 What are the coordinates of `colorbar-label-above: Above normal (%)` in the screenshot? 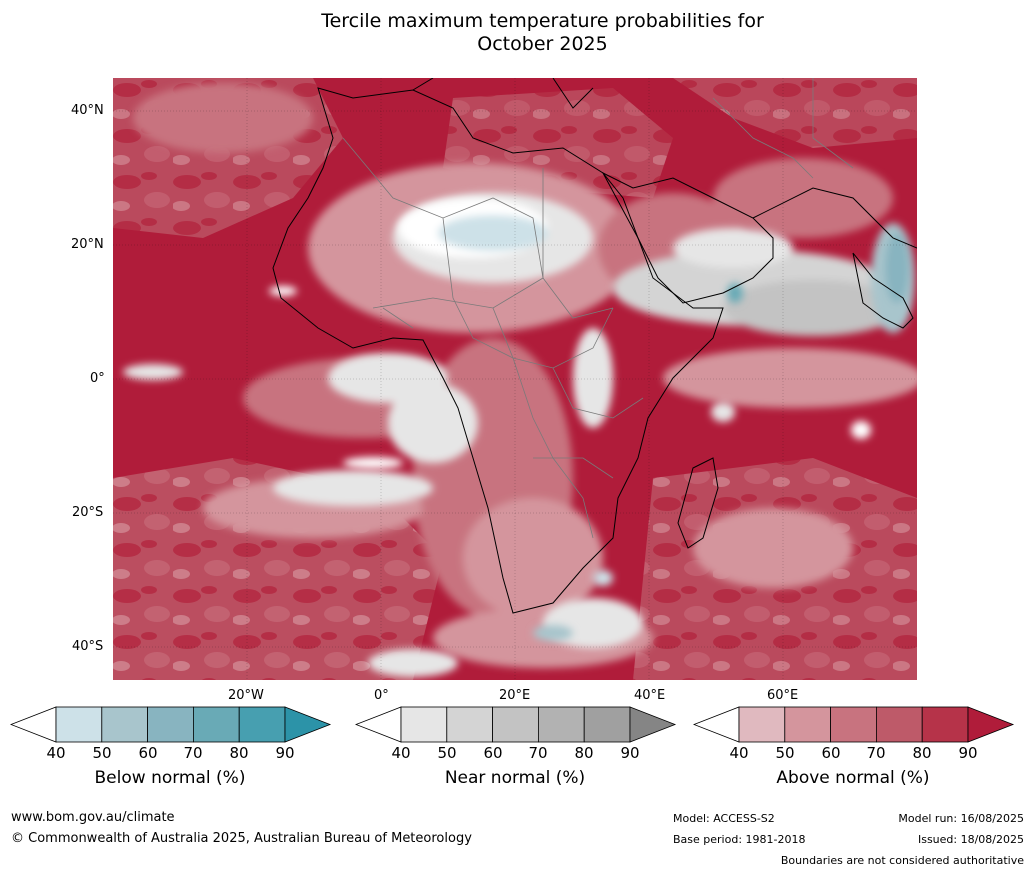 It's located at (853, 778).